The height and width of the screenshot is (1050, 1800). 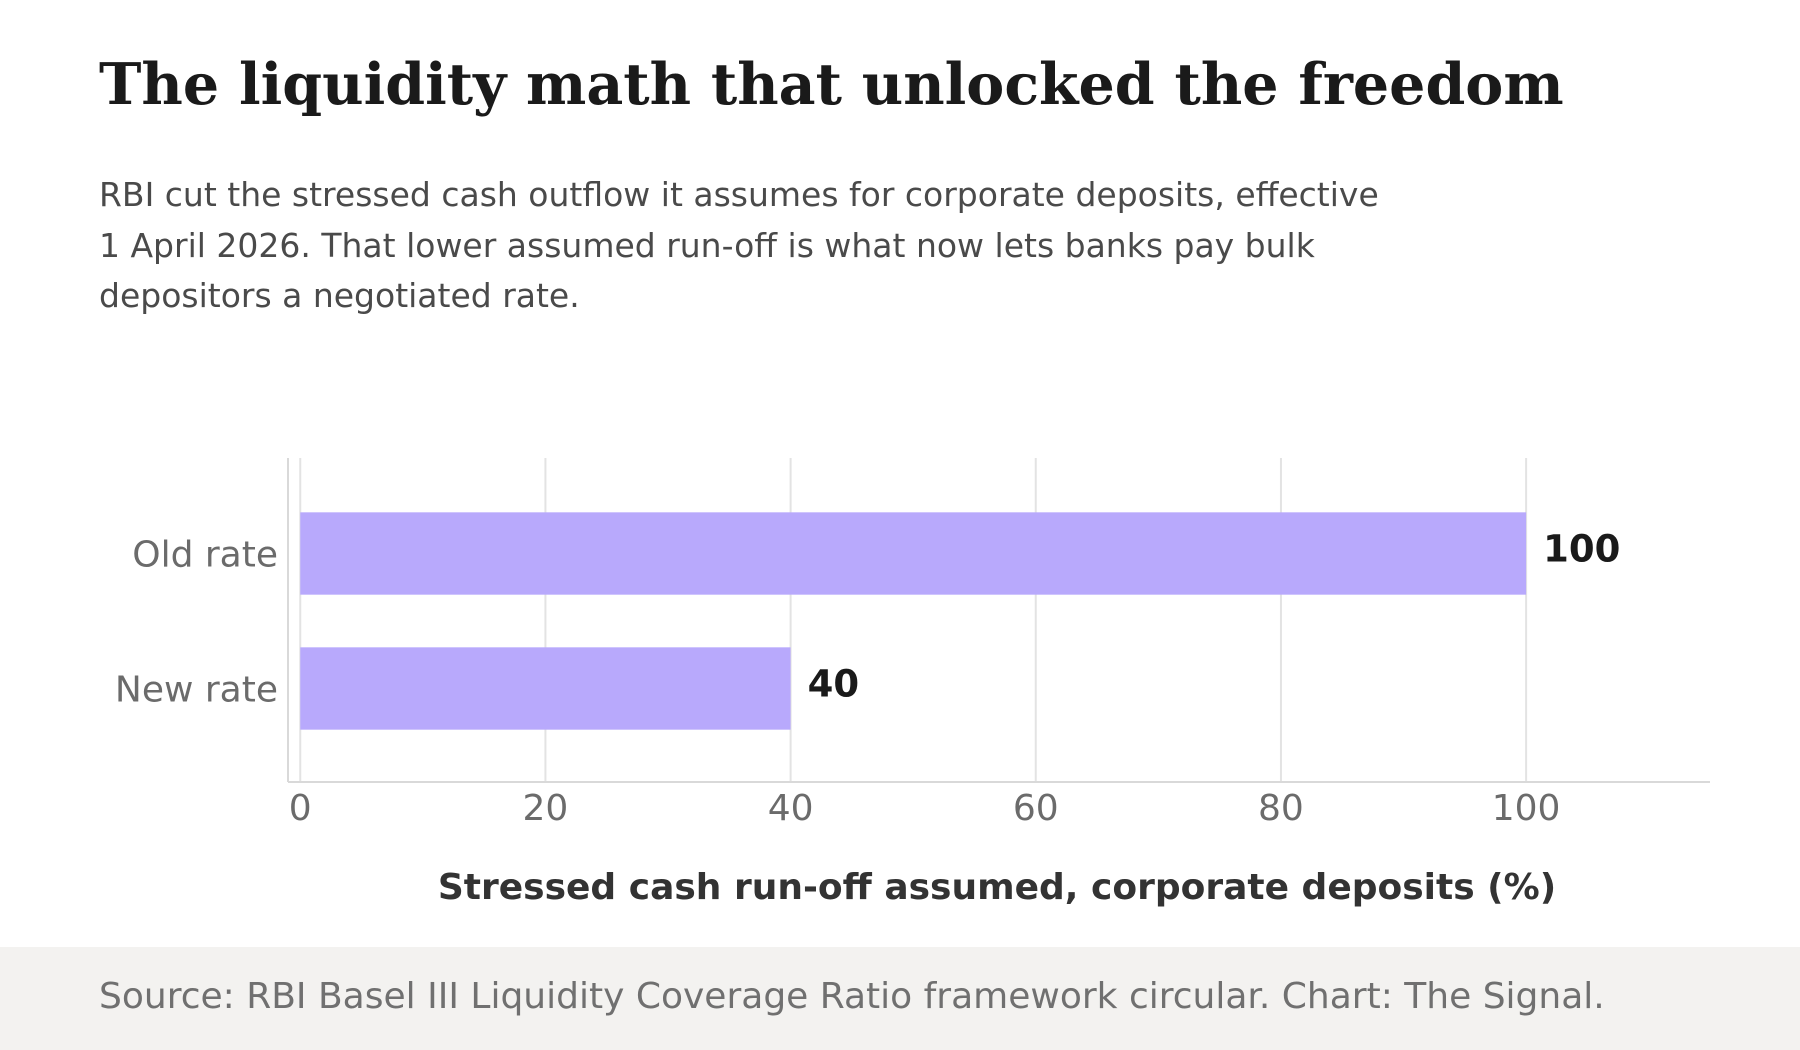 I want to click on bar-new-rate, so click(x=545, y=688).